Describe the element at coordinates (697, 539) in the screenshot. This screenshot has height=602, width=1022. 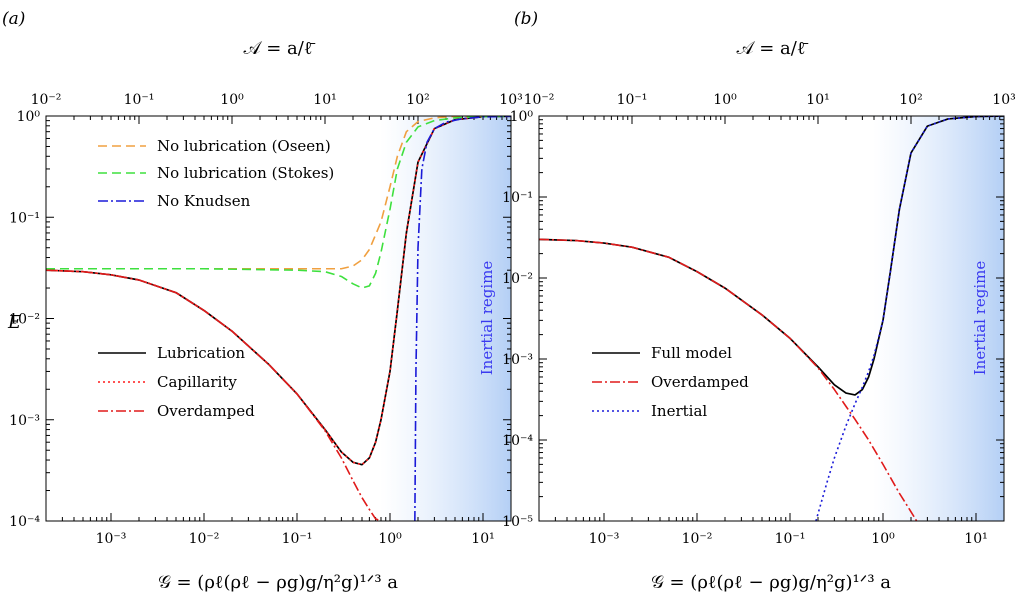
I see `p1-x-tick-label: 10⁻²` at that location.